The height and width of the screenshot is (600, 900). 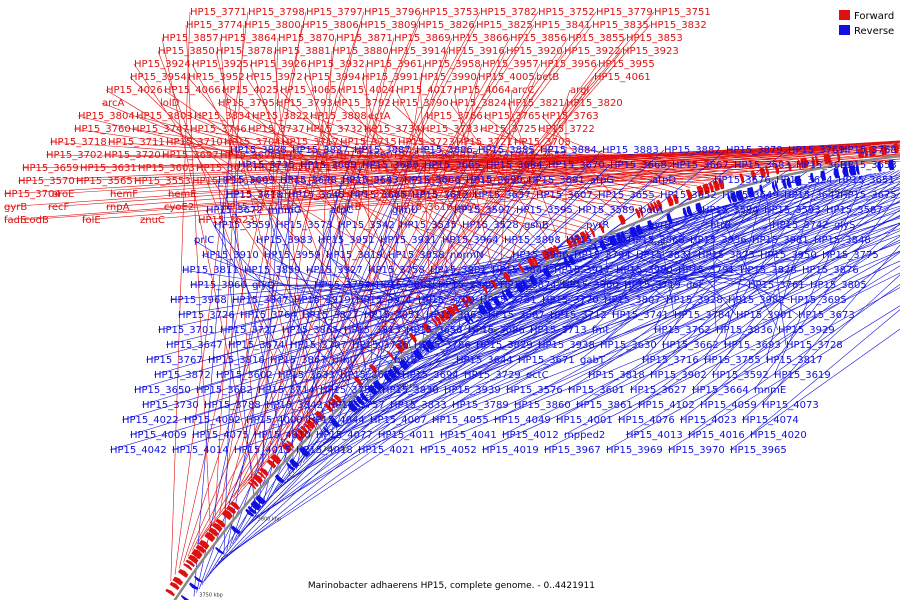 I want to click on gene-label: HP15_3859, so click(x=272, y=270).